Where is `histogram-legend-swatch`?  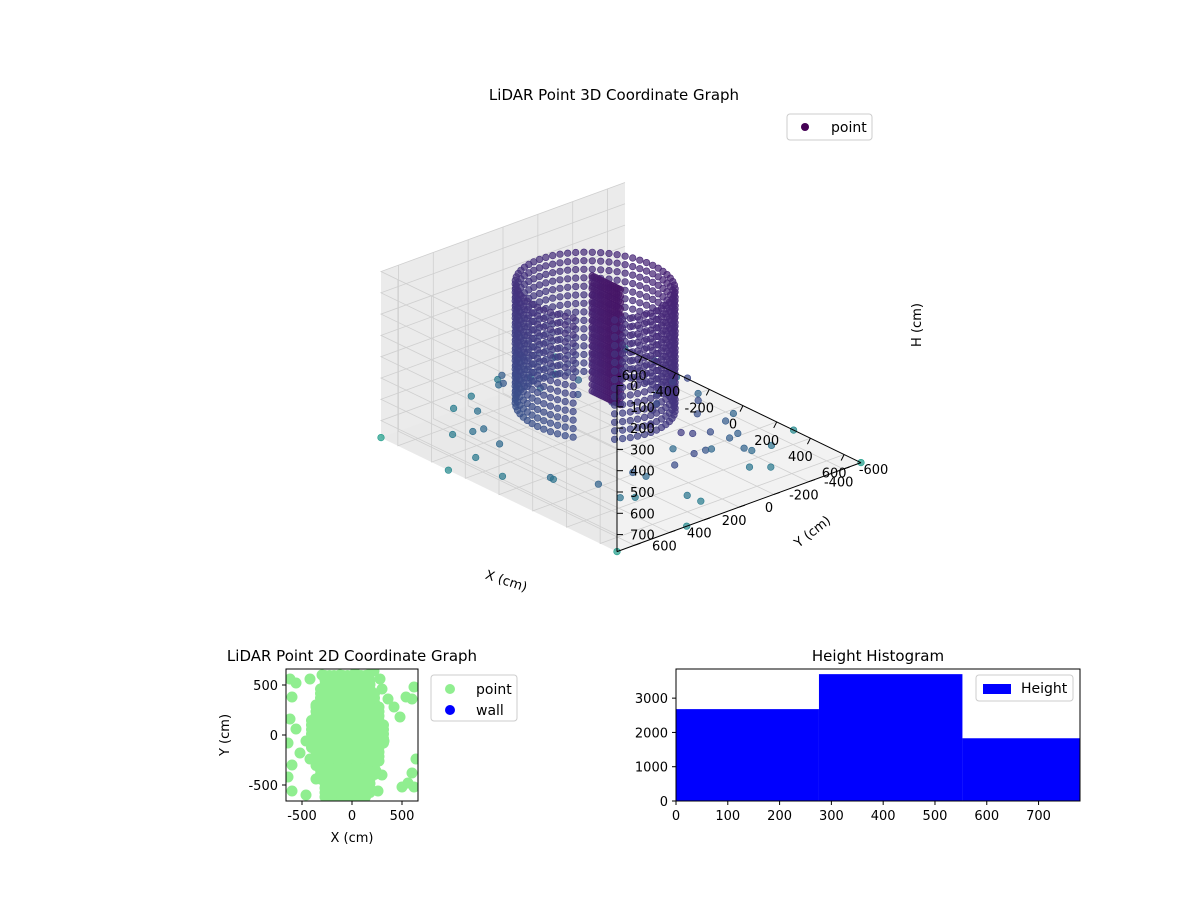 histogram-legend-swatch is located at coordinates (997, 689).